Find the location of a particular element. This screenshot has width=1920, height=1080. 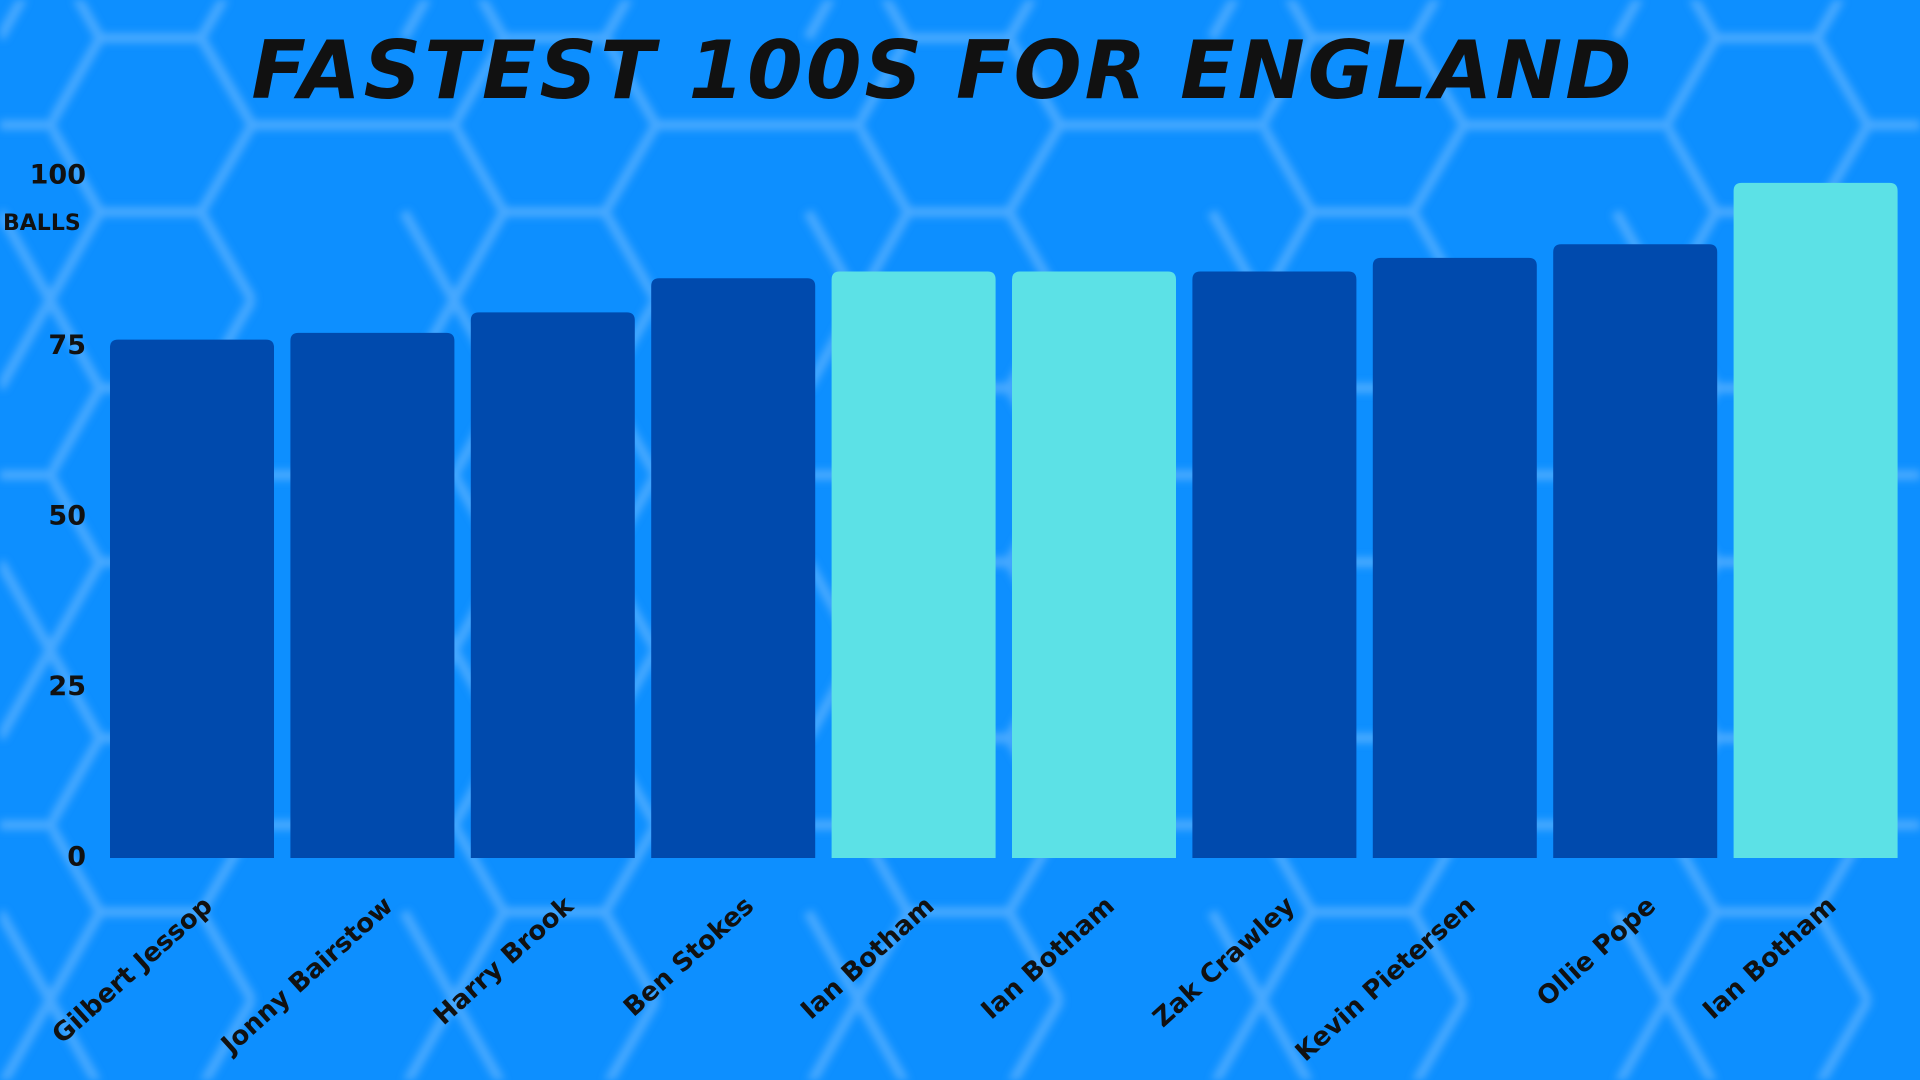

y-axis-label: BALLS is located at coordinates (42, 223).